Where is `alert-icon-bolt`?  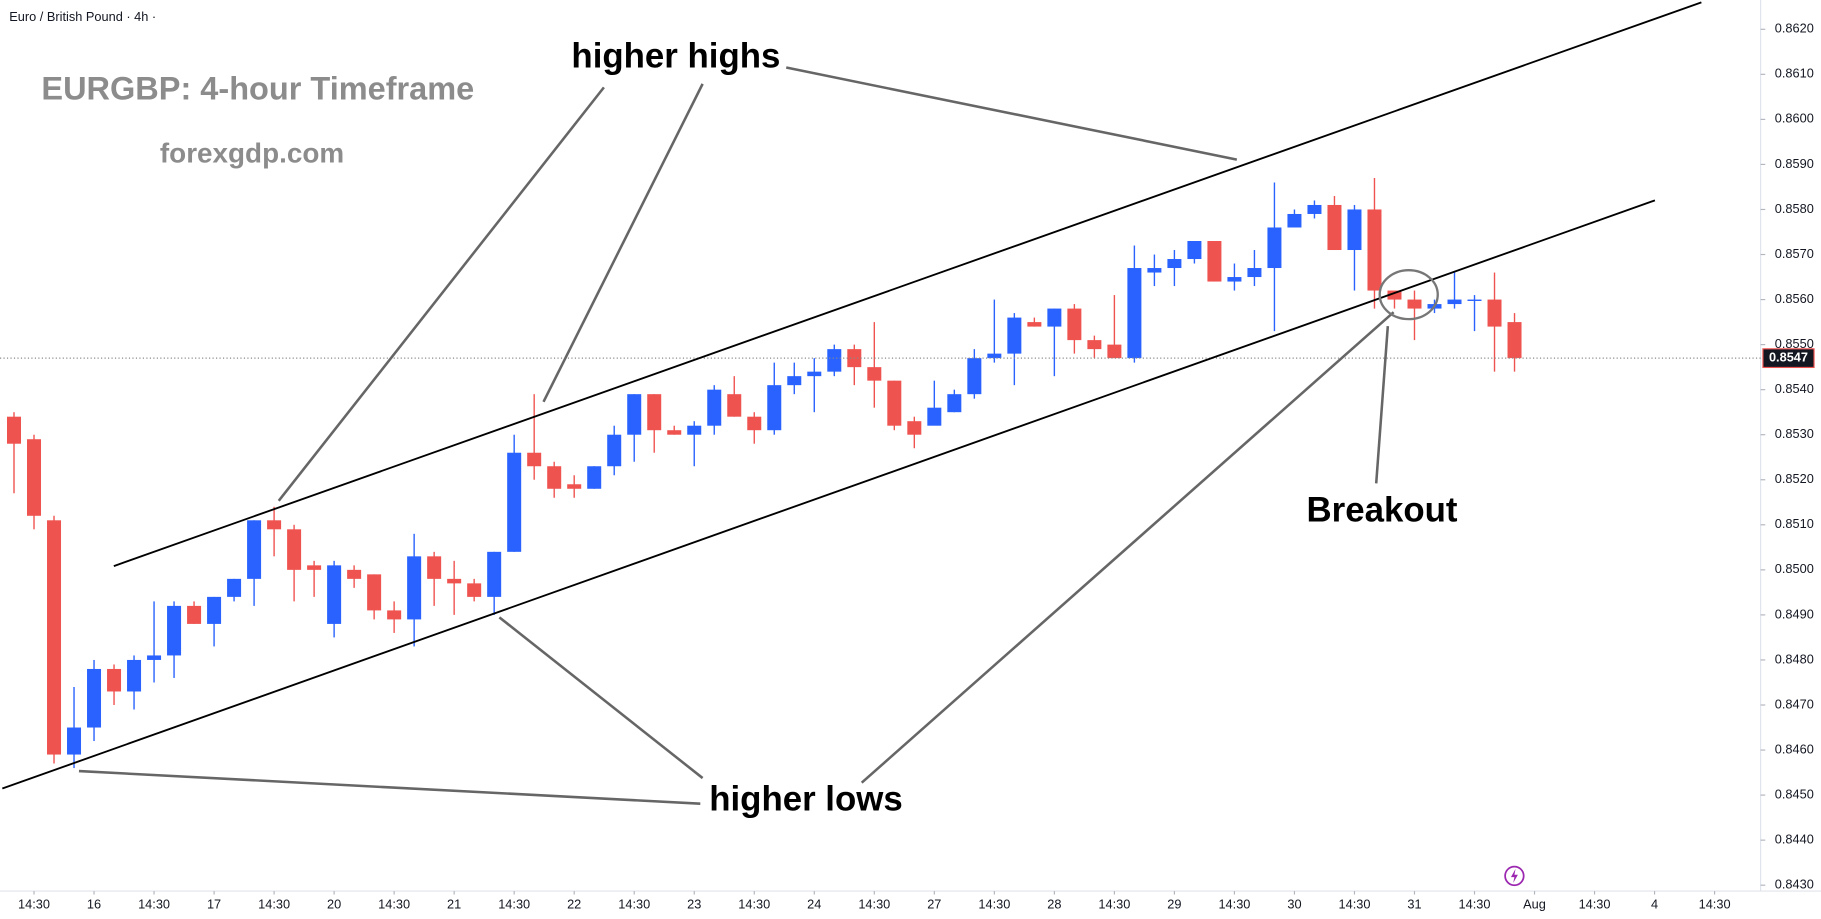 alert-icon-bolt is located at coordinates (1514, 875).